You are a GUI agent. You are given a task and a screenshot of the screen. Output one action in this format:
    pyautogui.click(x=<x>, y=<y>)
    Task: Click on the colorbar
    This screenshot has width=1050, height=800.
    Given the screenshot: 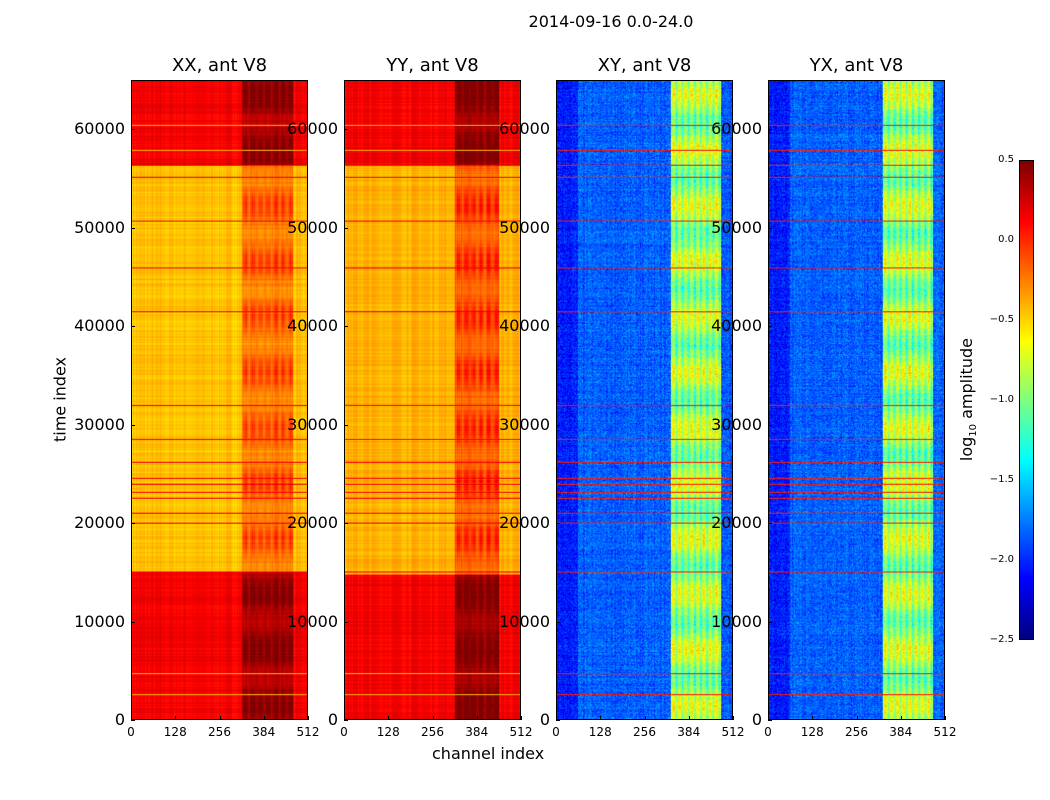 What is the action you would take?
    pyautogui.click(x=1026, y=400)
    